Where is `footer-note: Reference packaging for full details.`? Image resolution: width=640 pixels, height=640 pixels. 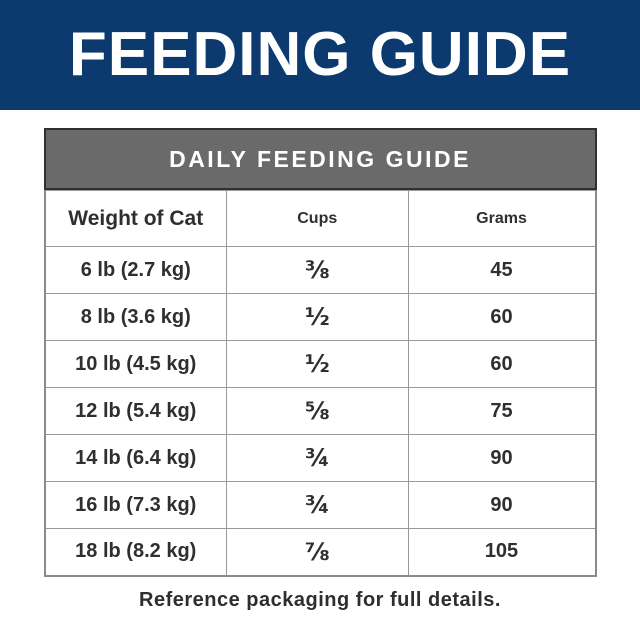
footer-note: Reference packaging for full details. is located at coordinates (320, 599).